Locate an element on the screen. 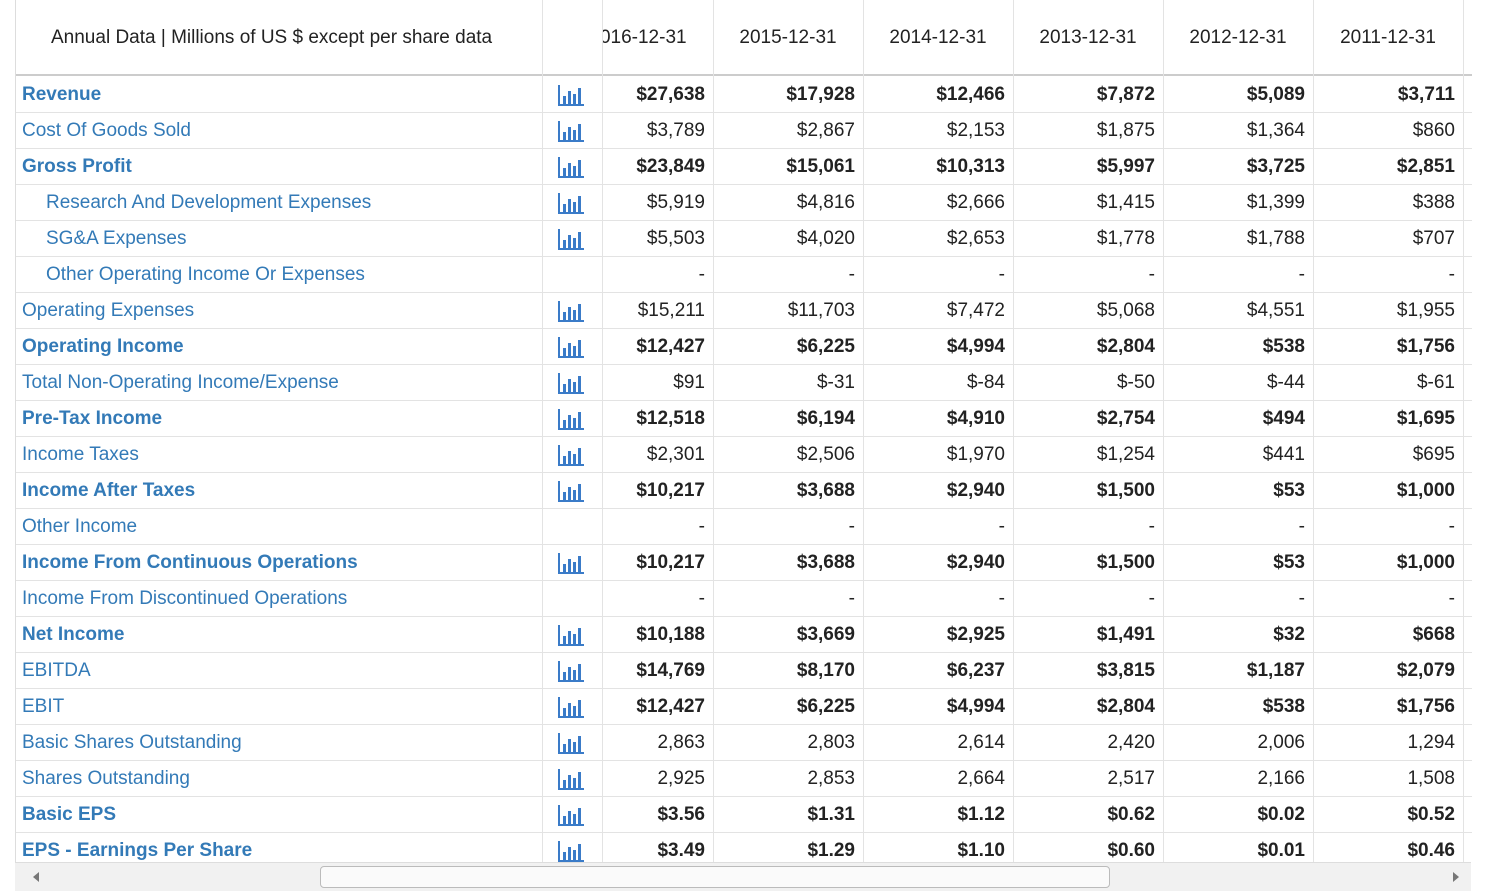 The height and width of the screenshot is (892, 1504). row-label: Net Income is located at coordinates (73, 634).